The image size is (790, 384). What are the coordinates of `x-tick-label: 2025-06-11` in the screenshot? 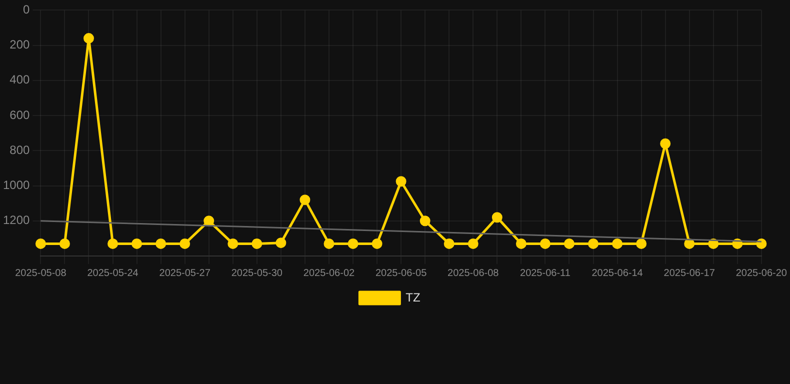 It's located at (545, 273).